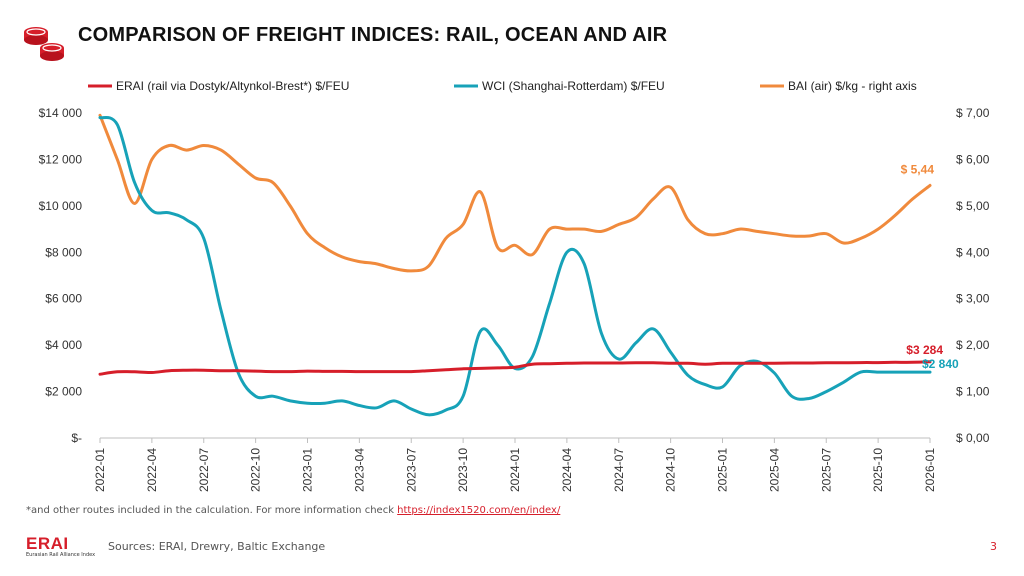  Describe the element at coordinates (256, 470) in the screenshot. I see `x-tick-label: 2022-10` at that location.